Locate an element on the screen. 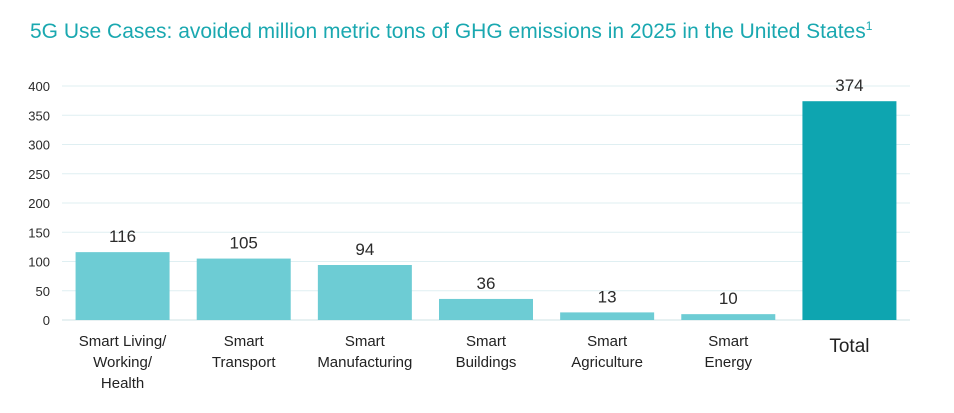 This screenshot has width=954, height=413. y-tick-label: 150 is located at coordinates (39, 232).